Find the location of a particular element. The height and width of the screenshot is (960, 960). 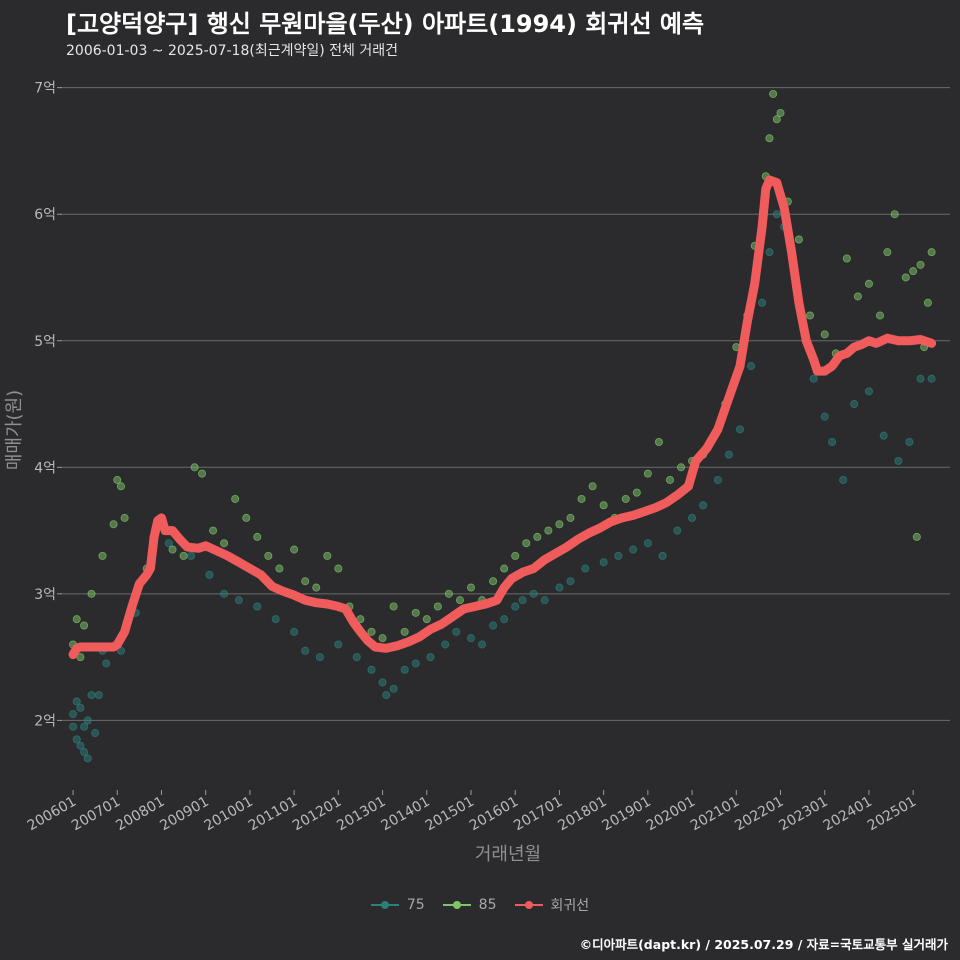

chart-title: [고양덕양구] 행신 무원마을(두산) 아파트(1994) 회귀선 예측 is located at coordinates (385, 24).